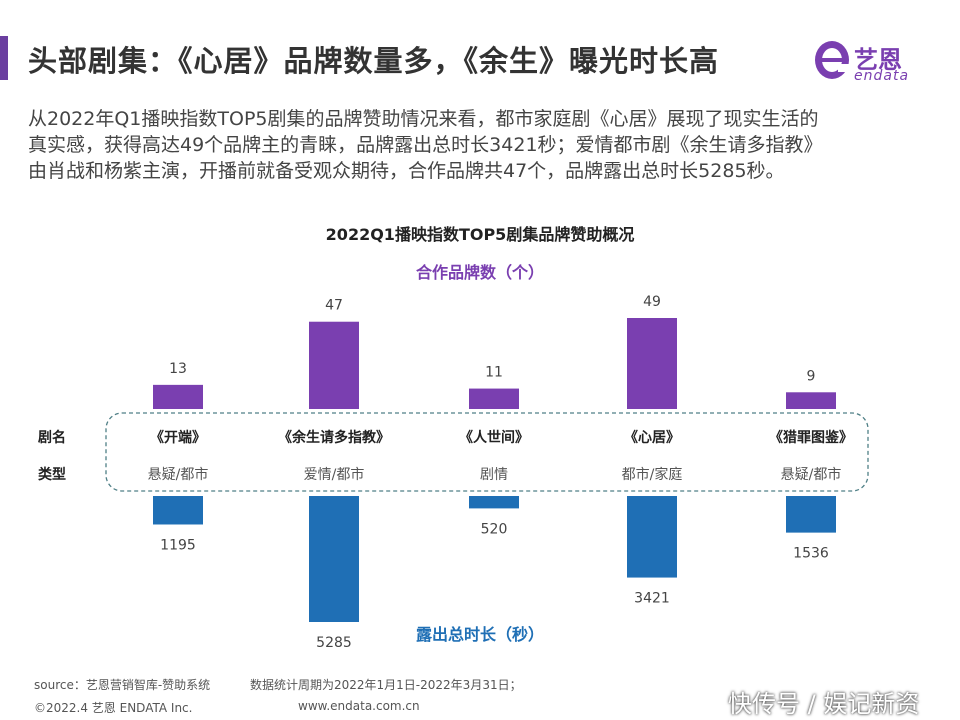 The width and height of the screenshot is (960, 720). What do you see at coordinates (386, 685) in the screenshot?
I see `period-note: 数据统计周期为2022年1月1日-2022年3月31日；` at bounding box center [386, 685].